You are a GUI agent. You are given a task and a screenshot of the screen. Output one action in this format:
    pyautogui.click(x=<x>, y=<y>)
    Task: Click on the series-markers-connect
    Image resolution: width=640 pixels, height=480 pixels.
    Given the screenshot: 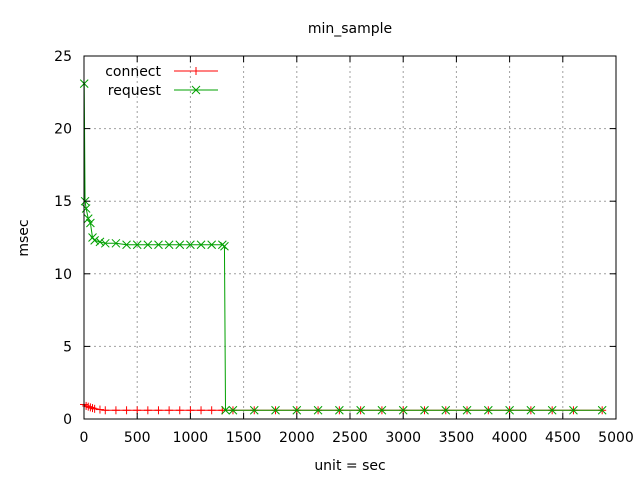 What is the action you would take?
    pyautogui.click(x=343, y=407)
    